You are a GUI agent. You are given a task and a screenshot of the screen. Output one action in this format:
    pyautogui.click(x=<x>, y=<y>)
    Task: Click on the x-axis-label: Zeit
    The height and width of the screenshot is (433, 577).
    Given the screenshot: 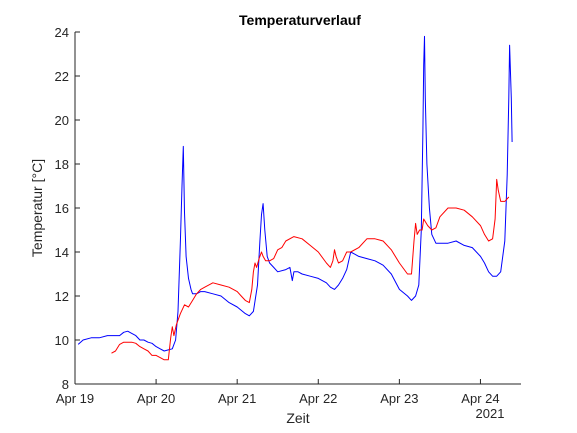 What is the action you would take?
    pyautogui.click(x=297, y=418)
    